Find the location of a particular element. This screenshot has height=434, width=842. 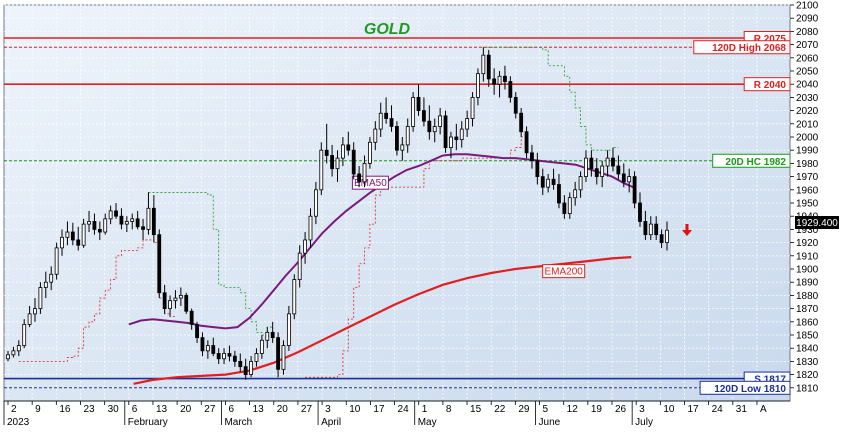

last-price-tag: 1929.400 is located at coordinates (817, 222).